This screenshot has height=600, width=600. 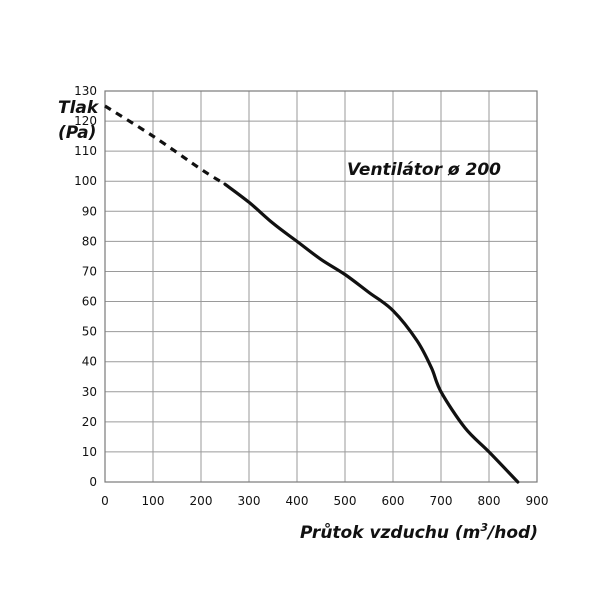 What do you see at coordinates (89, 332) in the screenshot?
I see `y-tick-label: 50` at bounding box center [89, 332].